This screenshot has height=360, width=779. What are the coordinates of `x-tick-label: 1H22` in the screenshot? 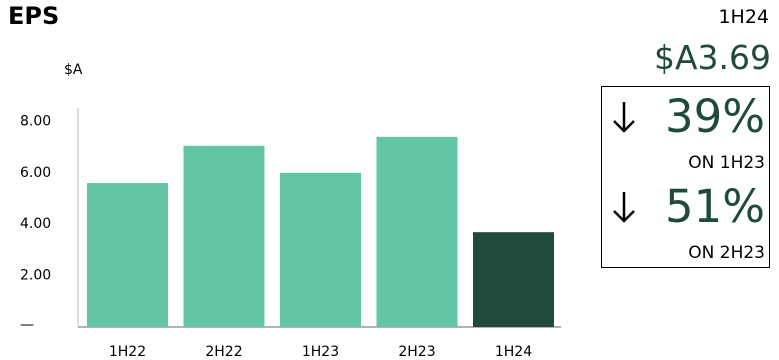 It's located at (127, 352).